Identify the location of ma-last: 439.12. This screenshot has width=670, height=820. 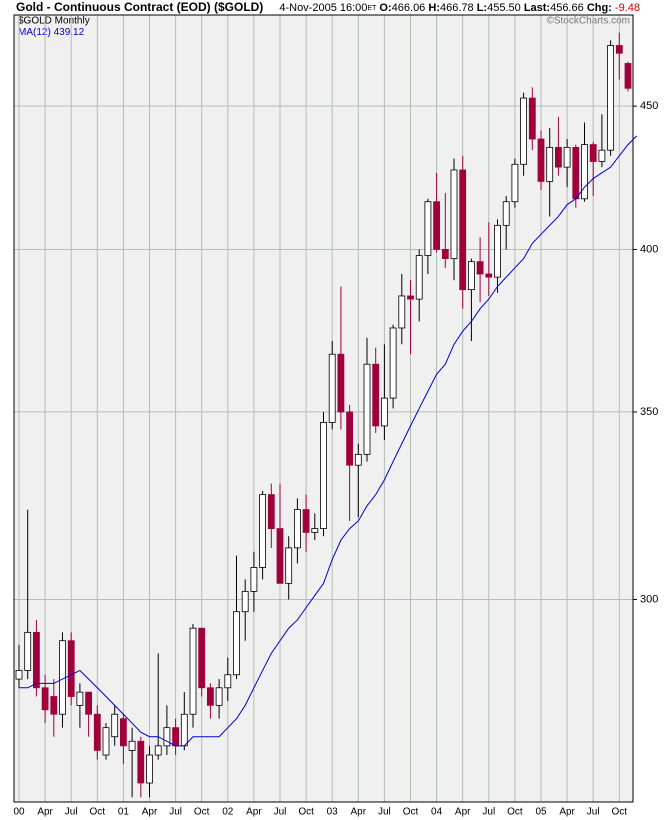
(69, 32).